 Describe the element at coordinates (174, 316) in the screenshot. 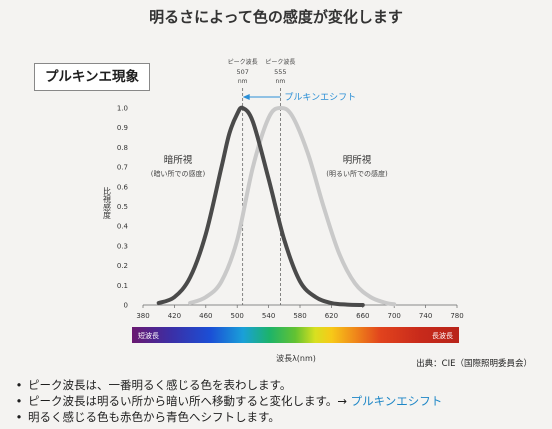

I see `x-tick-label: 420` at that location.